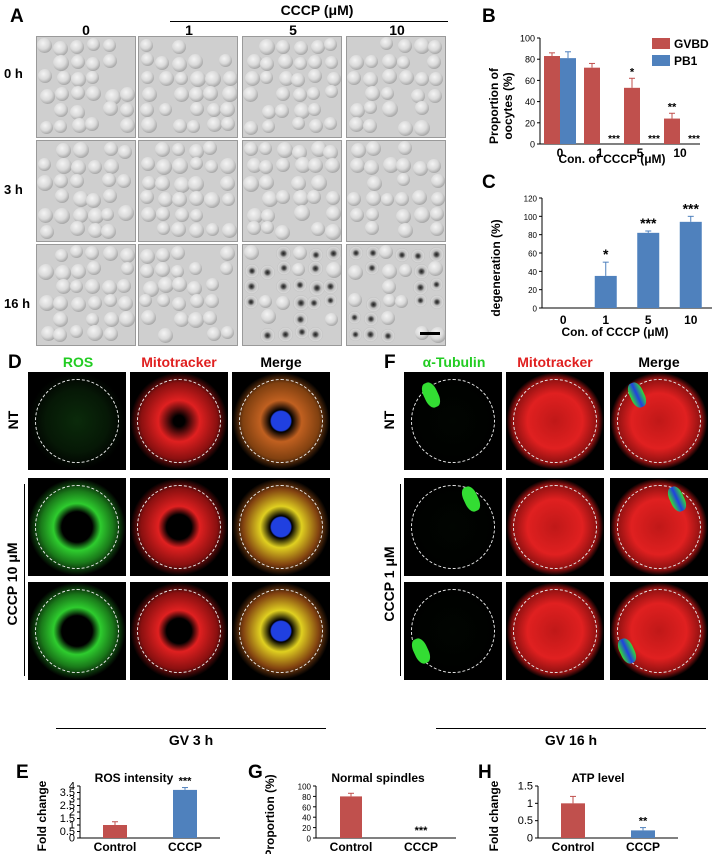 Image resolution: width=722 pixels, height=855 pixels. I want to click on y-tick-label: 0, so click(309, 839).